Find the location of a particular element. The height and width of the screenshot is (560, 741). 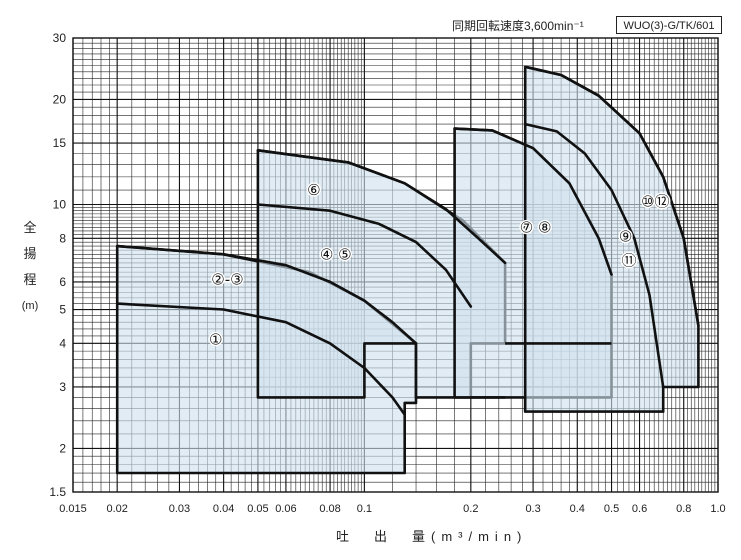

x-tick-label: 0.04 is located at coordinates (223, 509).